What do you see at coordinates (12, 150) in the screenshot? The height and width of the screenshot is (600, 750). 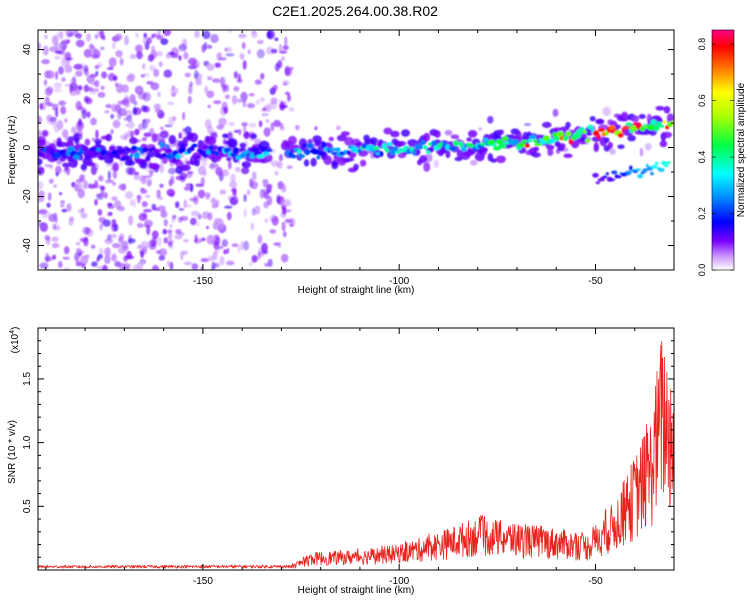 I see `spectrogram-y-axis-label: Frequency (Hz)` at bounding box center [12, 150].